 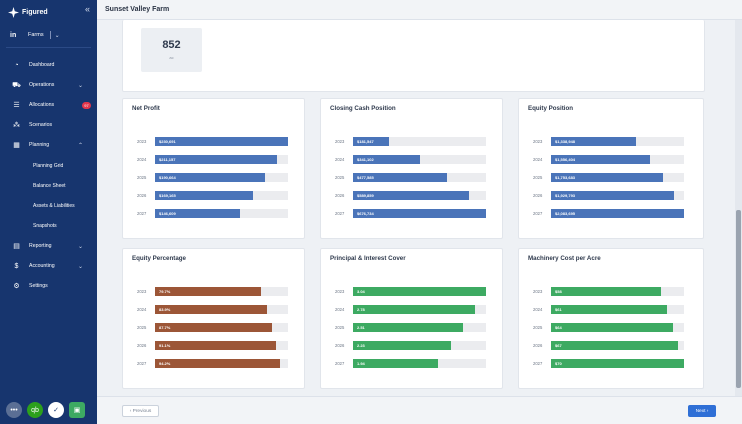 I want to click on bar-row: 2024 $61, so click(x=609, y=309).